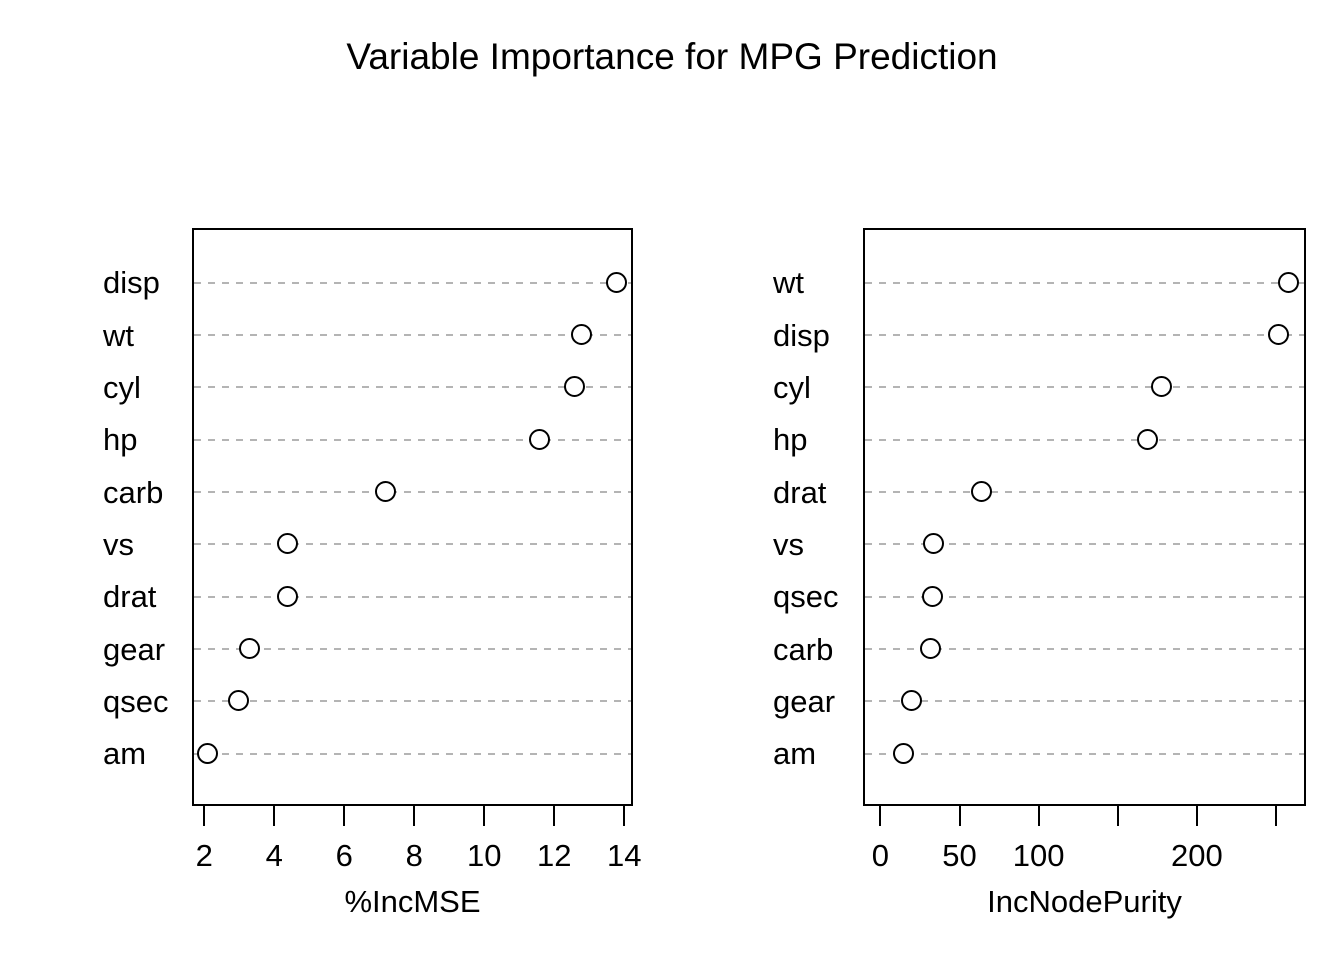  Describe the element at coordinates (959, 855) in the screenshot. I see `x-tick-label-right-50: 50` at that location.